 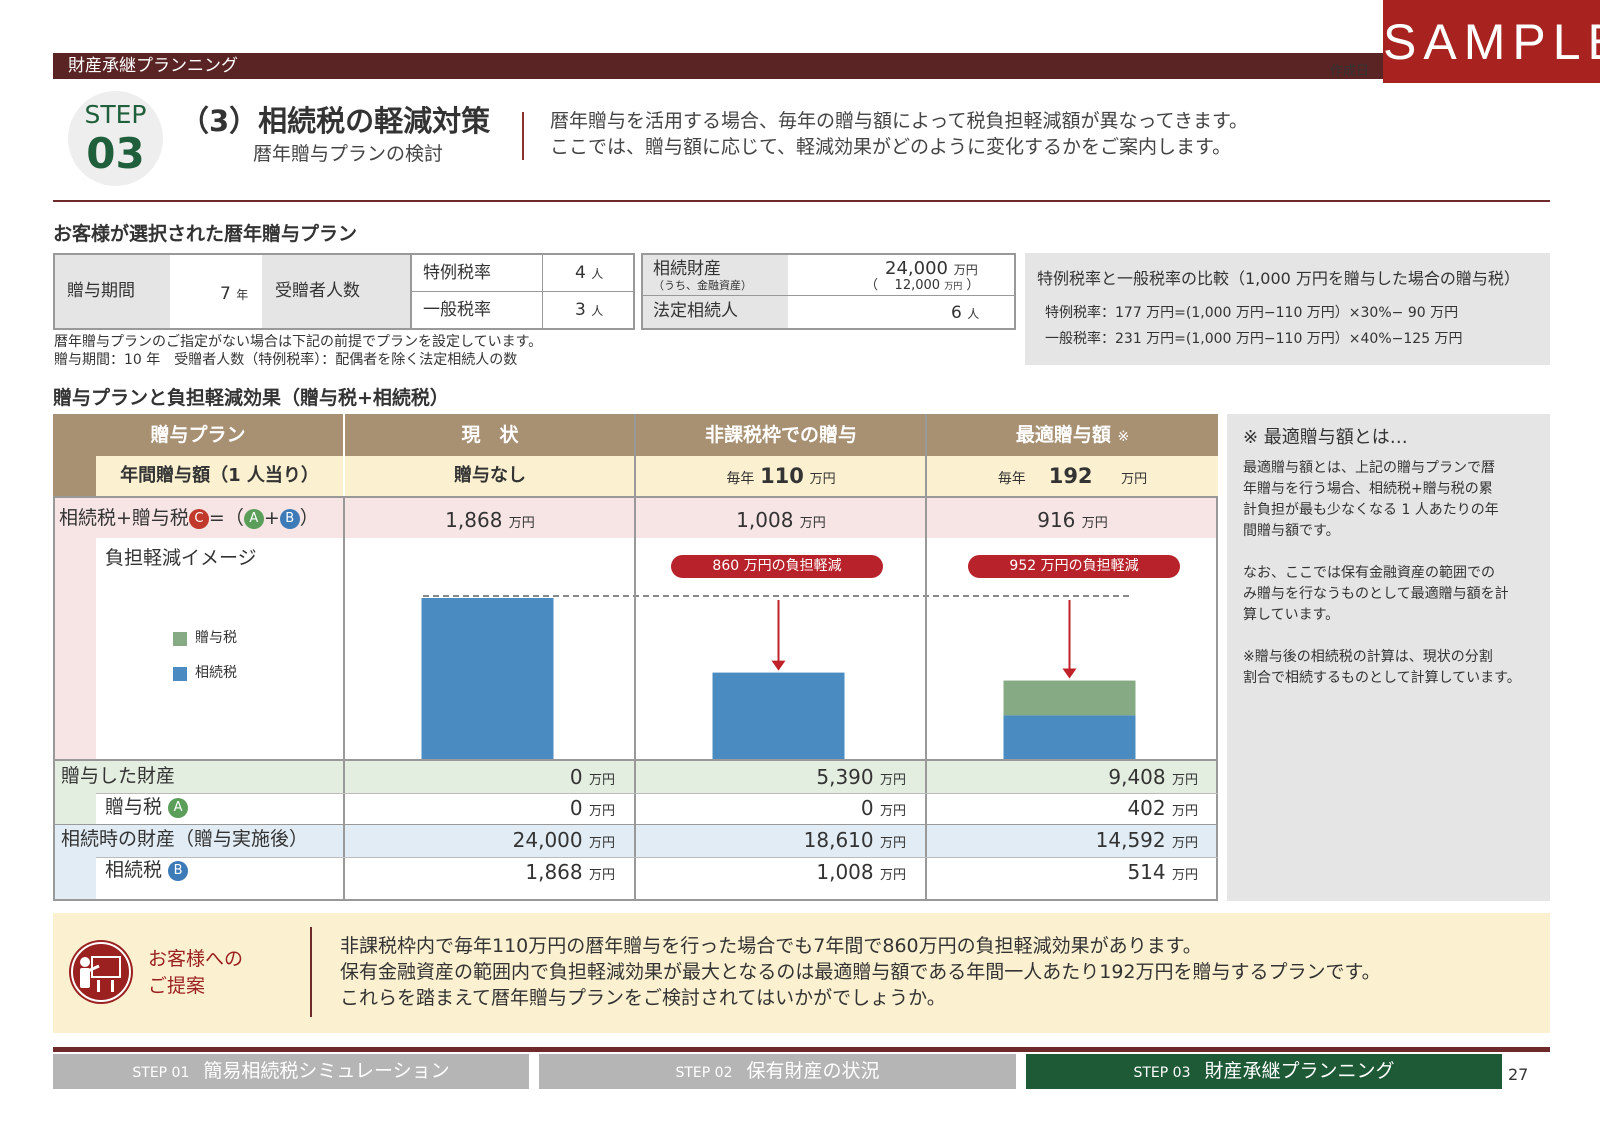 I want to click on proposal-box, so click(x=801, y=973).